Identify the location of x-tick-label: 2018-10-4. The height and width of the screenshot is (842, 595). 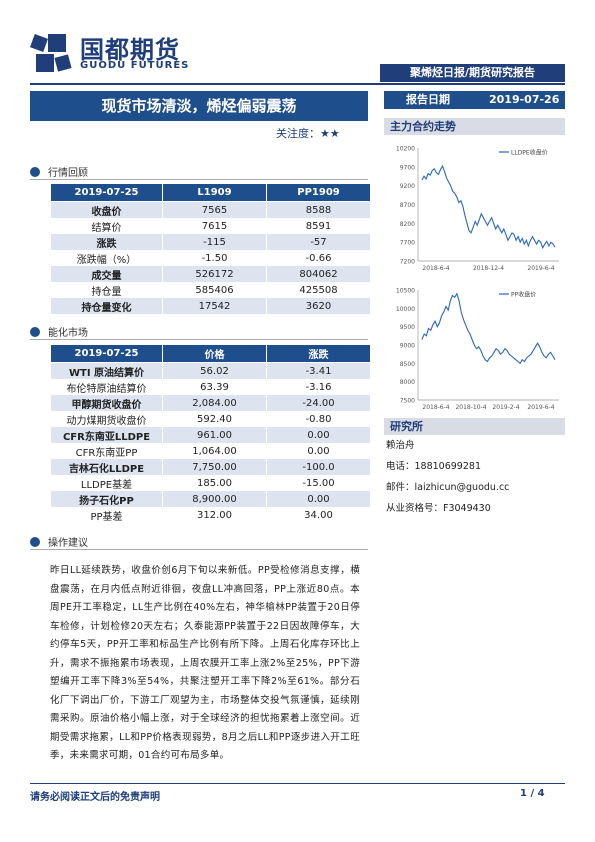
(470, 407).